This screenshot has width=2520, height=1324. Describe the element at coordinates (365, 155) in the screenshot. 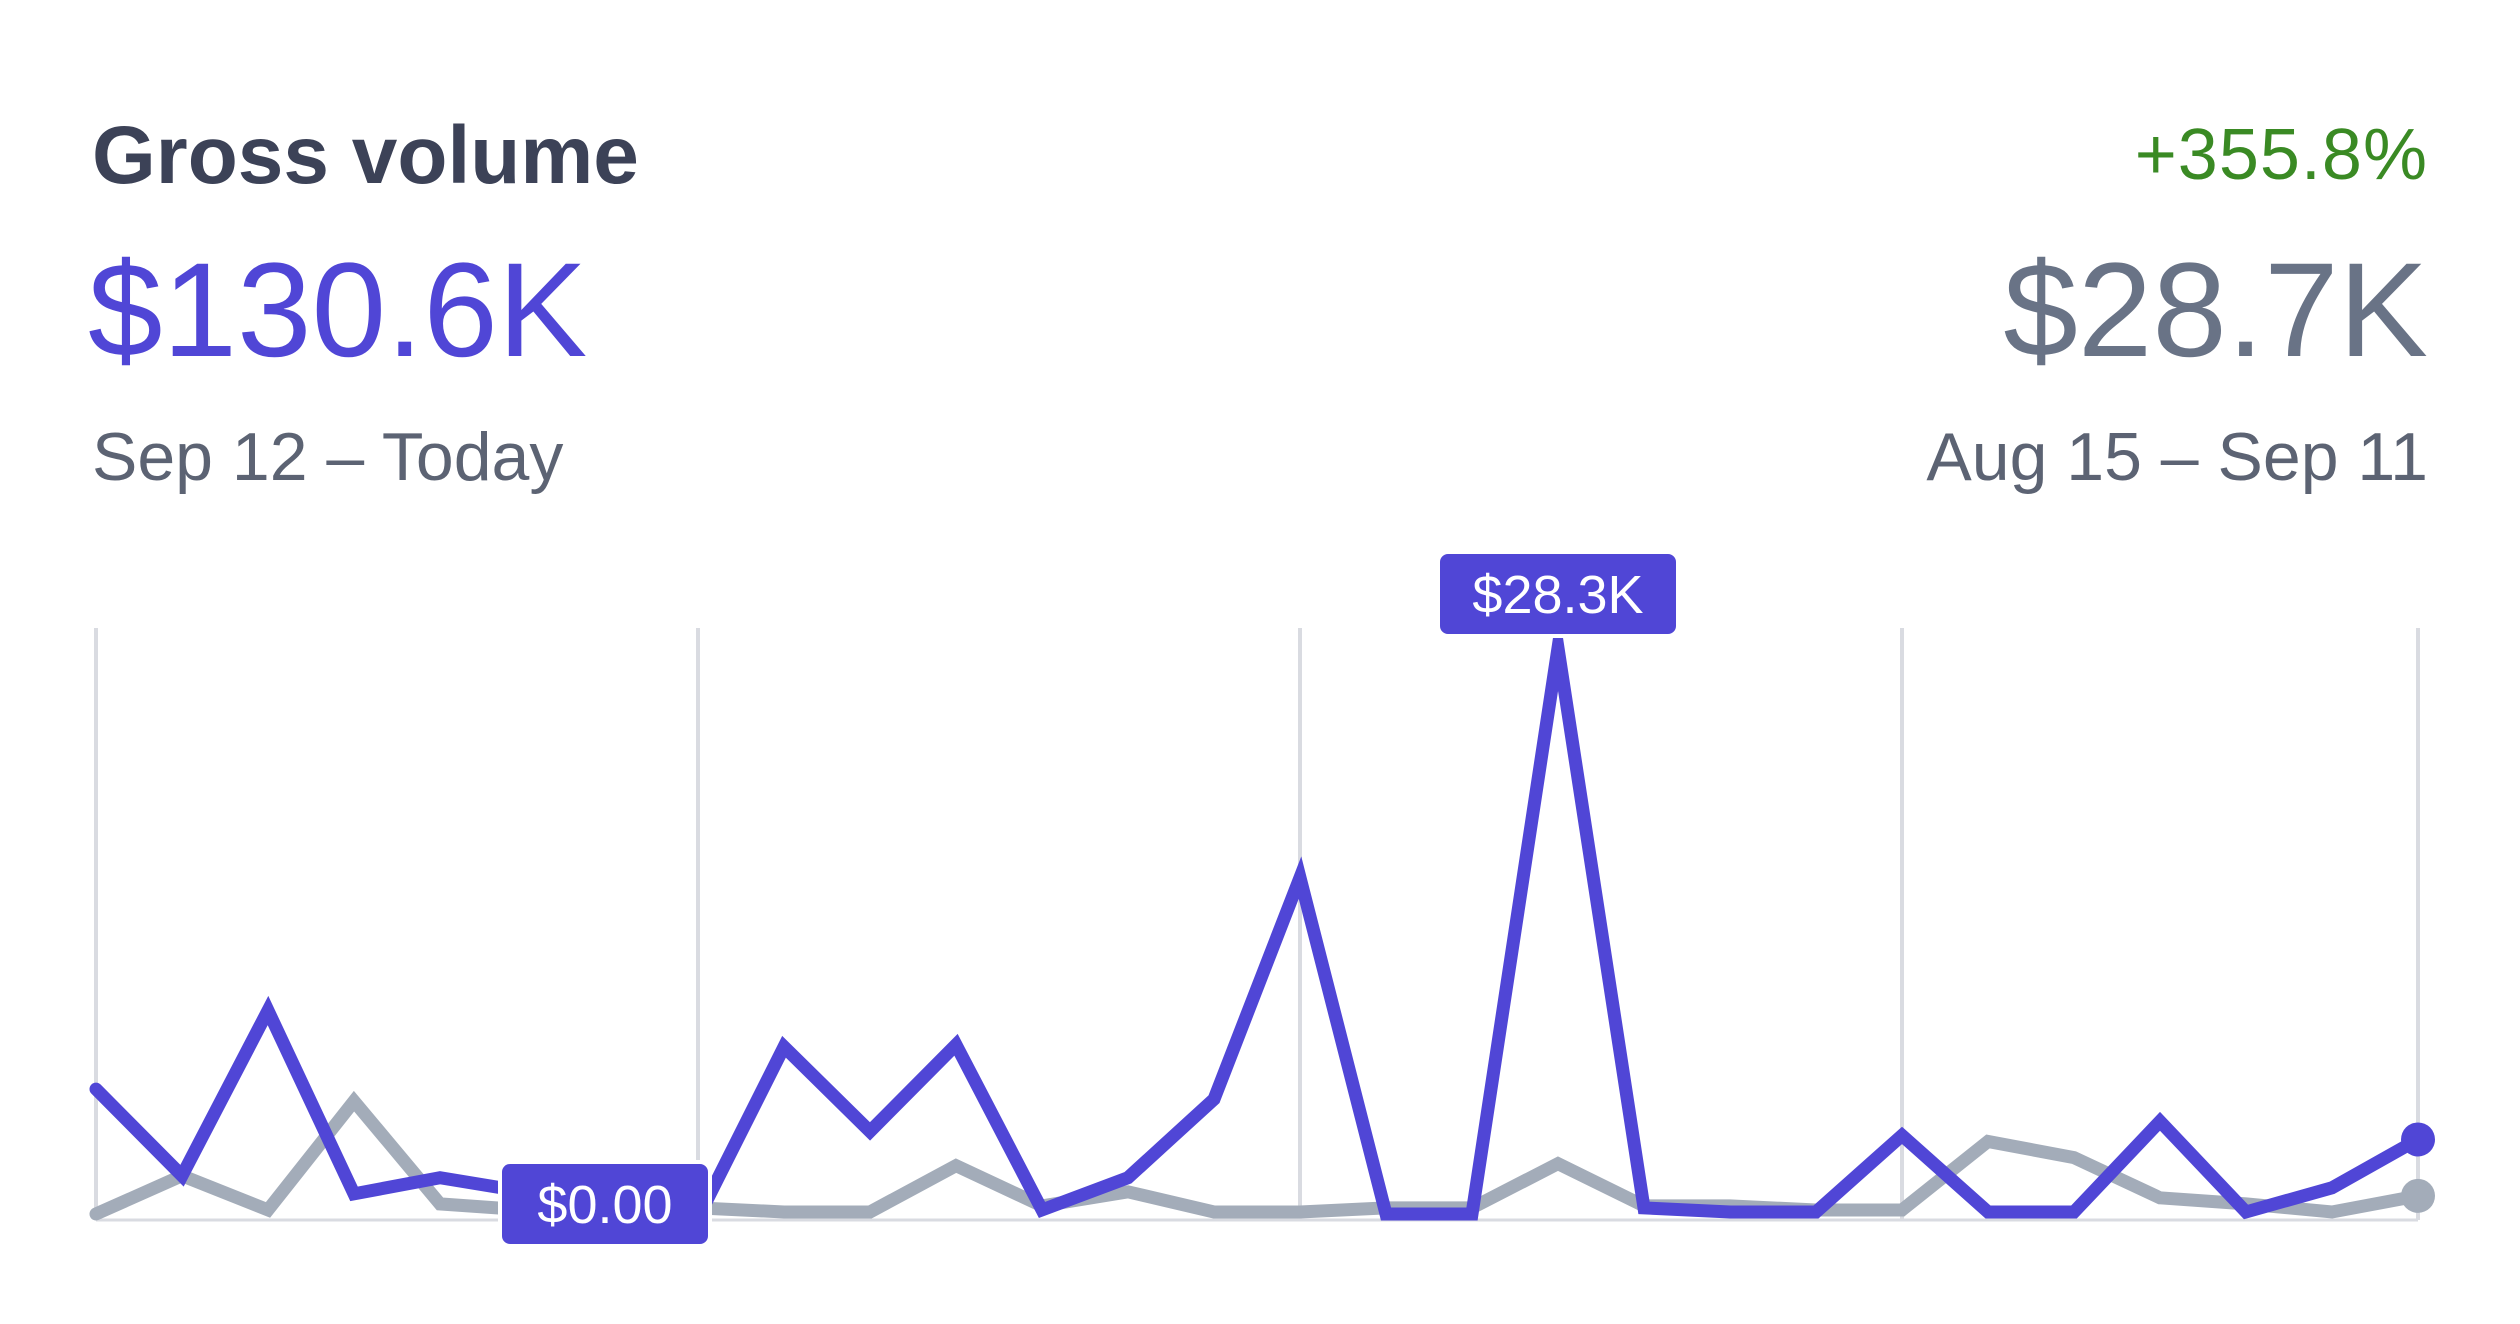

I see `gross-volume-title: Gross volume` at that location.